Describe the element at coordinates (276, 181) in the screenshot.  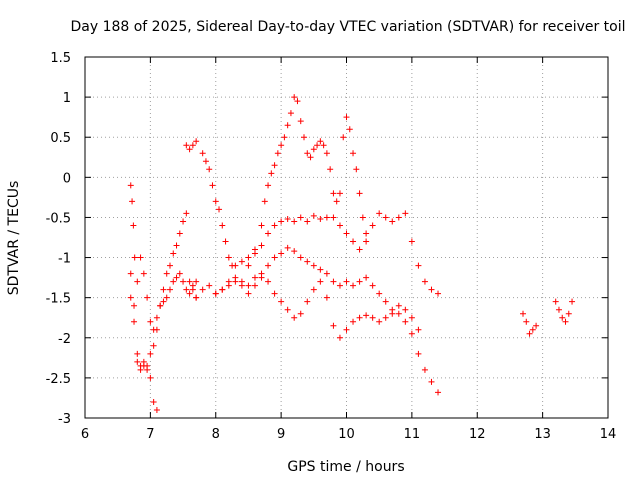
I see `series-track-upper` at that location.